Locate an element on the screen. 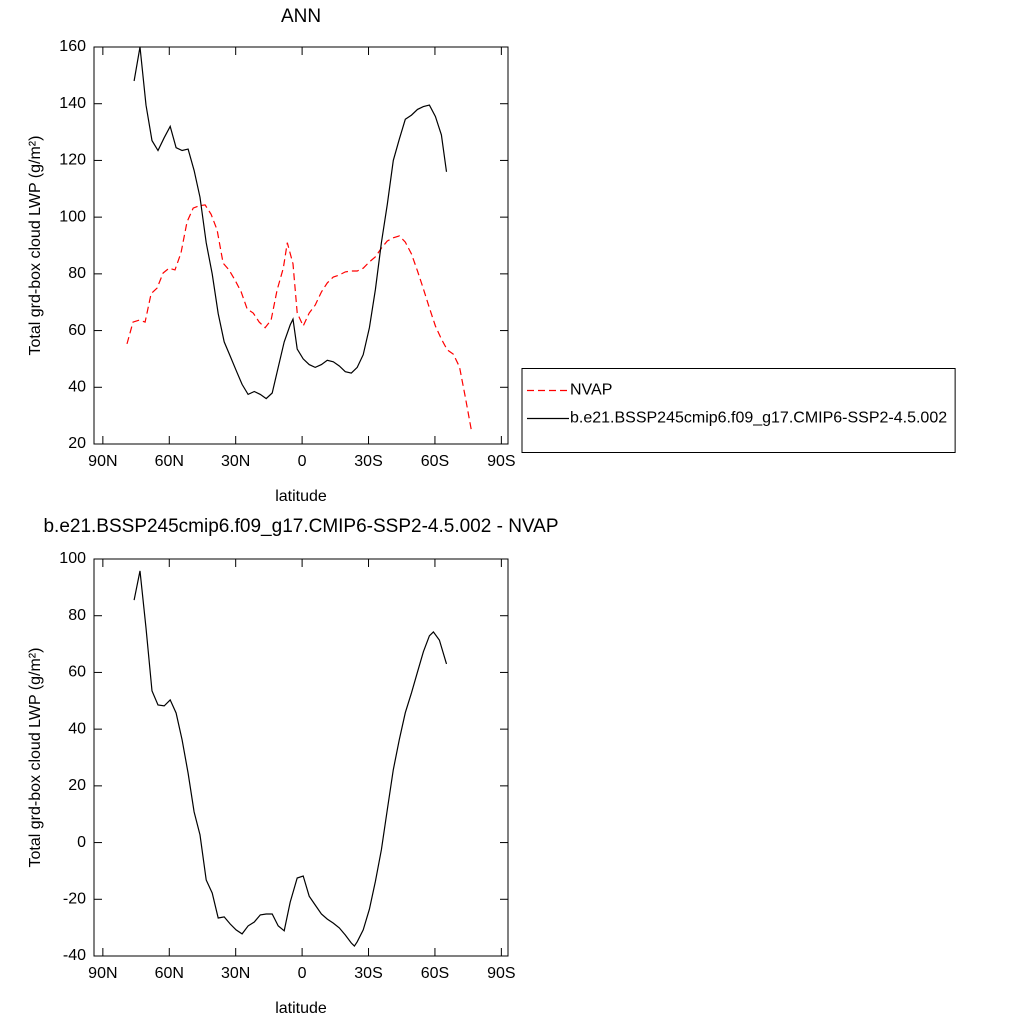  y-tick-label: 160 is located at coordinates (72, 46).